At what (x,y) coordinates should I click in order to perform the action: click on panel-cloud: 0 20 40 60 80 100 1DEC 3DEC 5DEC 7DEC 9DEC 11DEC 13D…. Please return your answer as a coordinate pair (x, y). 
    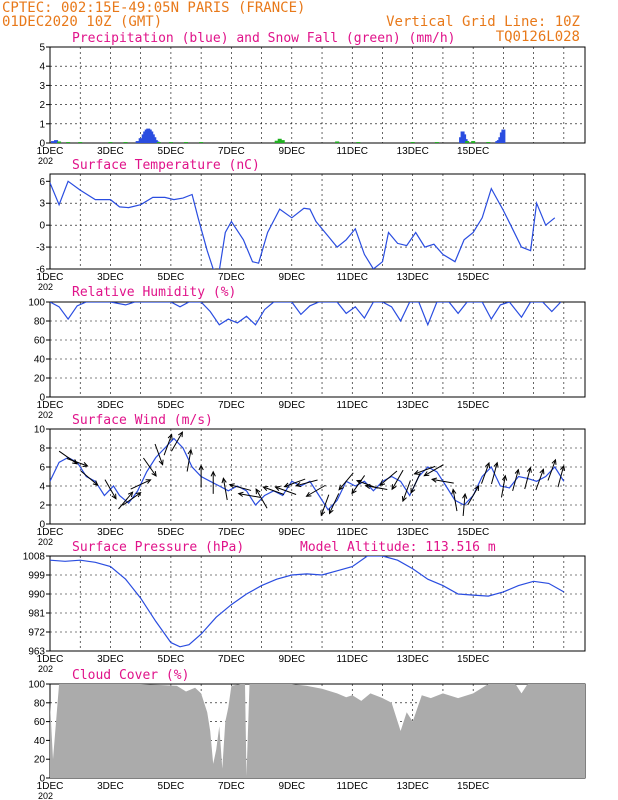
    Looking at the image, I should click on (307, 734).